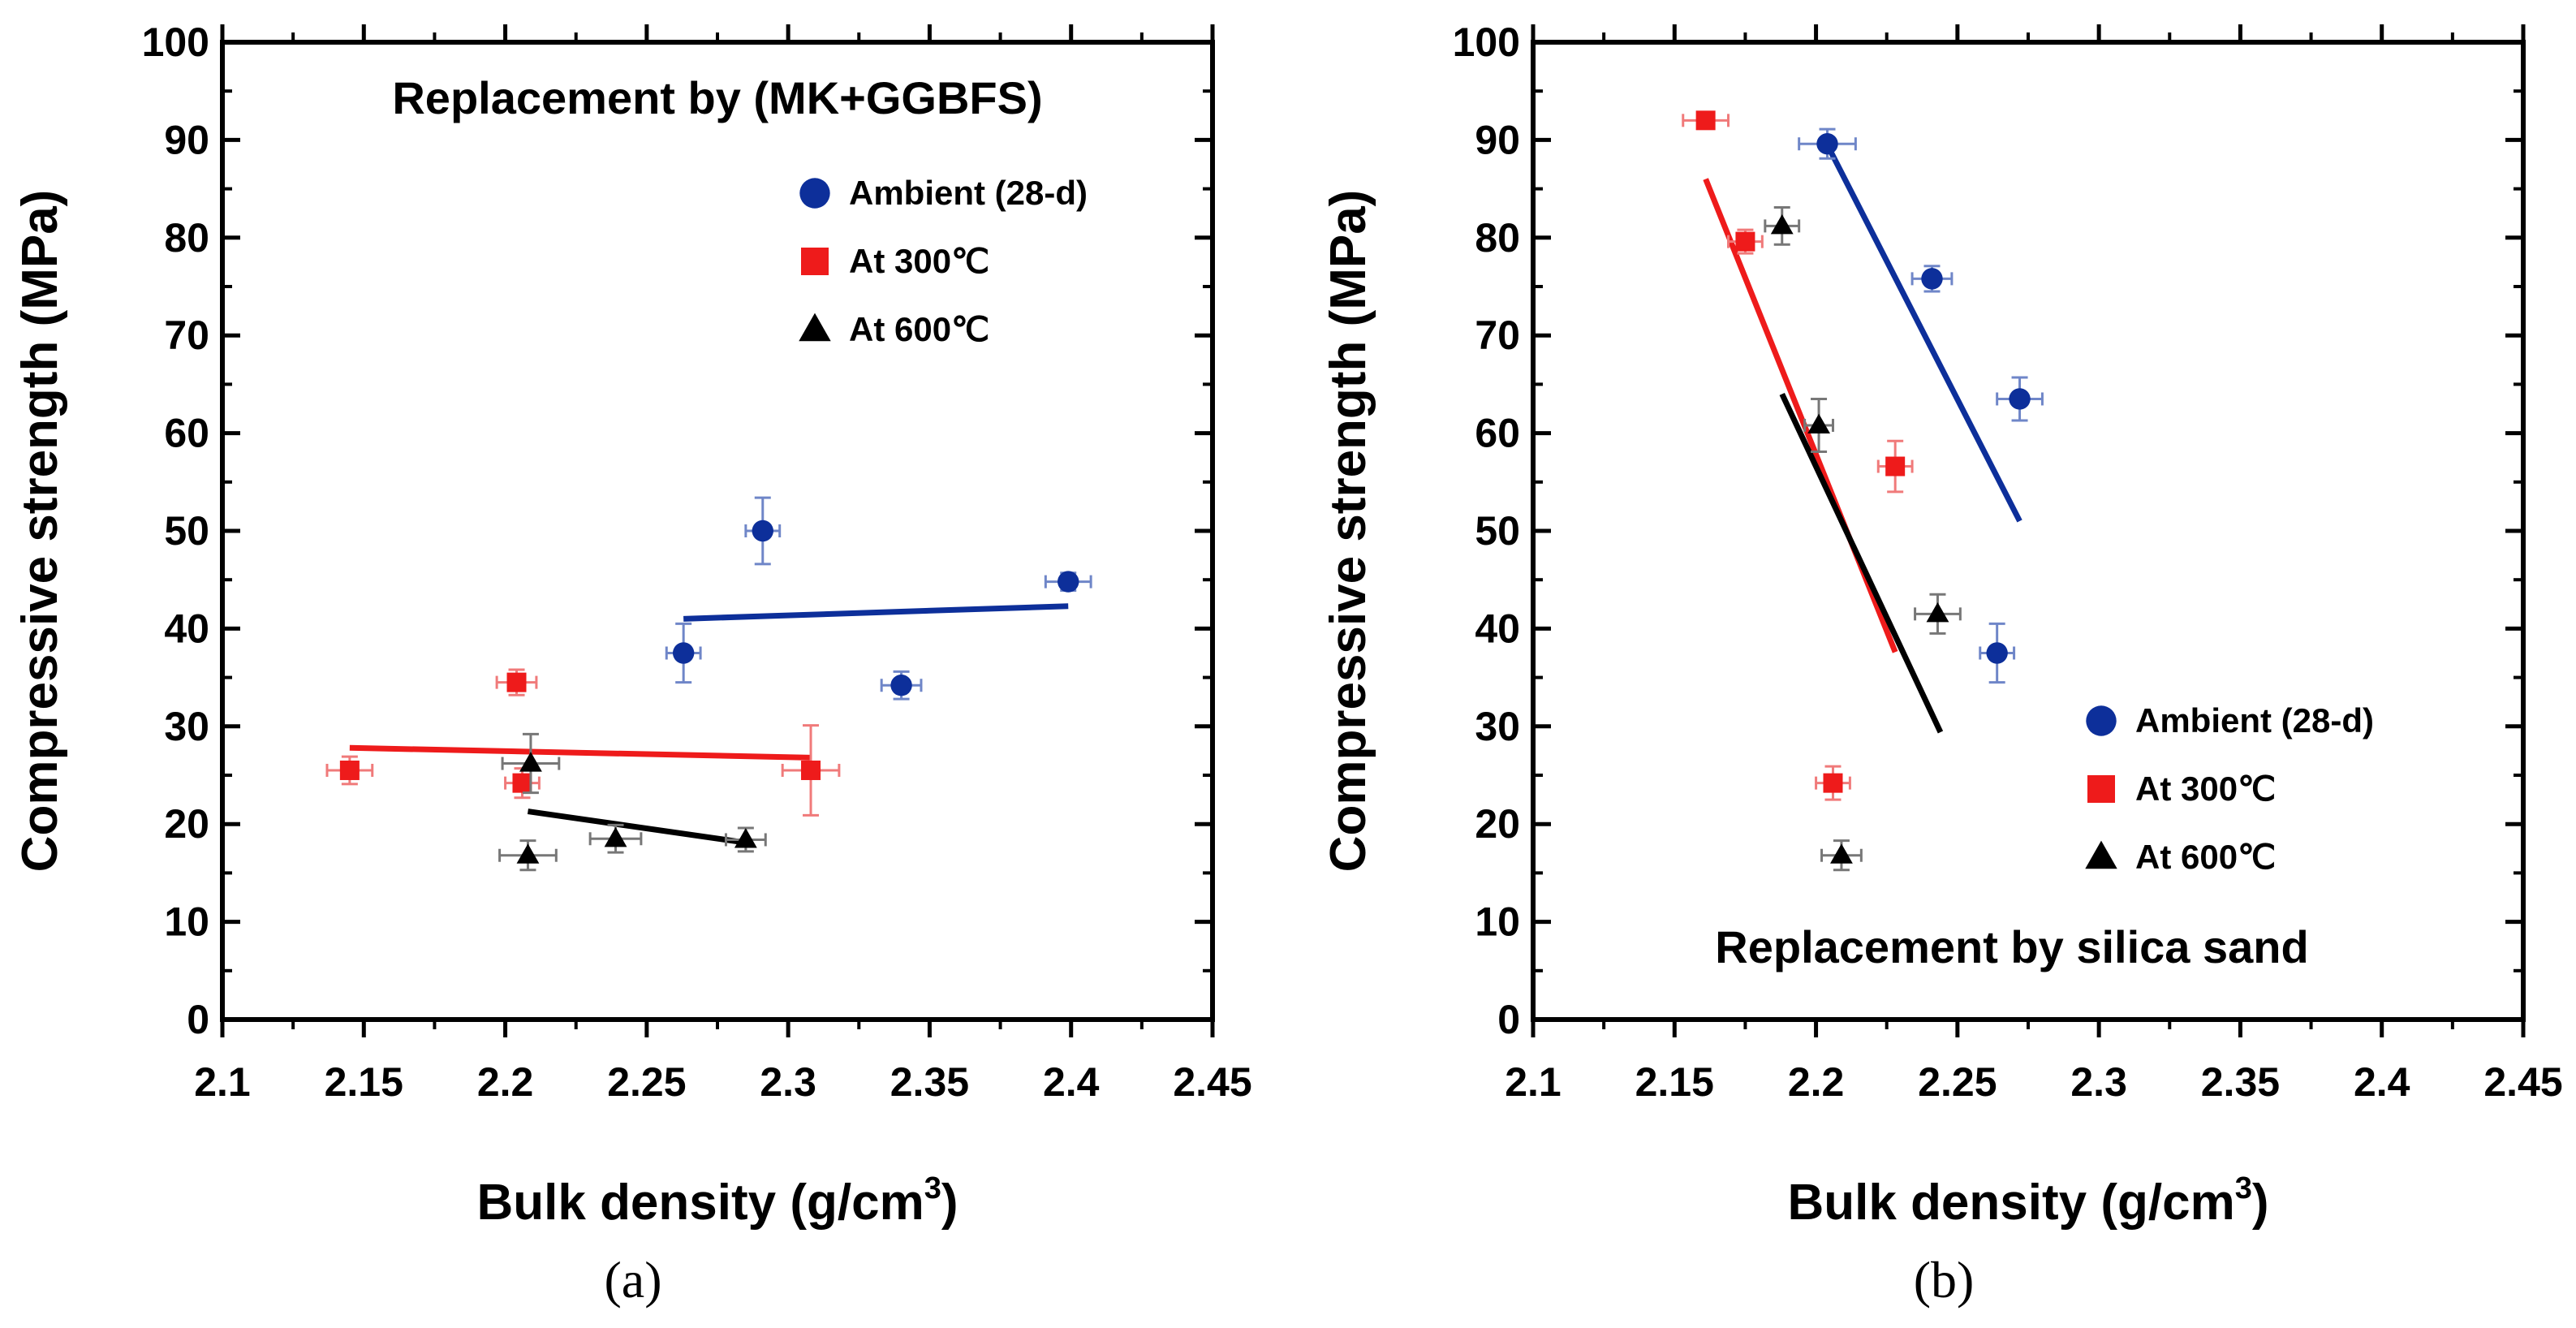 The height and width of the screenshot is (1328, 2576). Describe the element at coordinates (1958, 1082) in the screenshot. I see `panel-b-xtick-label: 2.25` at that location.